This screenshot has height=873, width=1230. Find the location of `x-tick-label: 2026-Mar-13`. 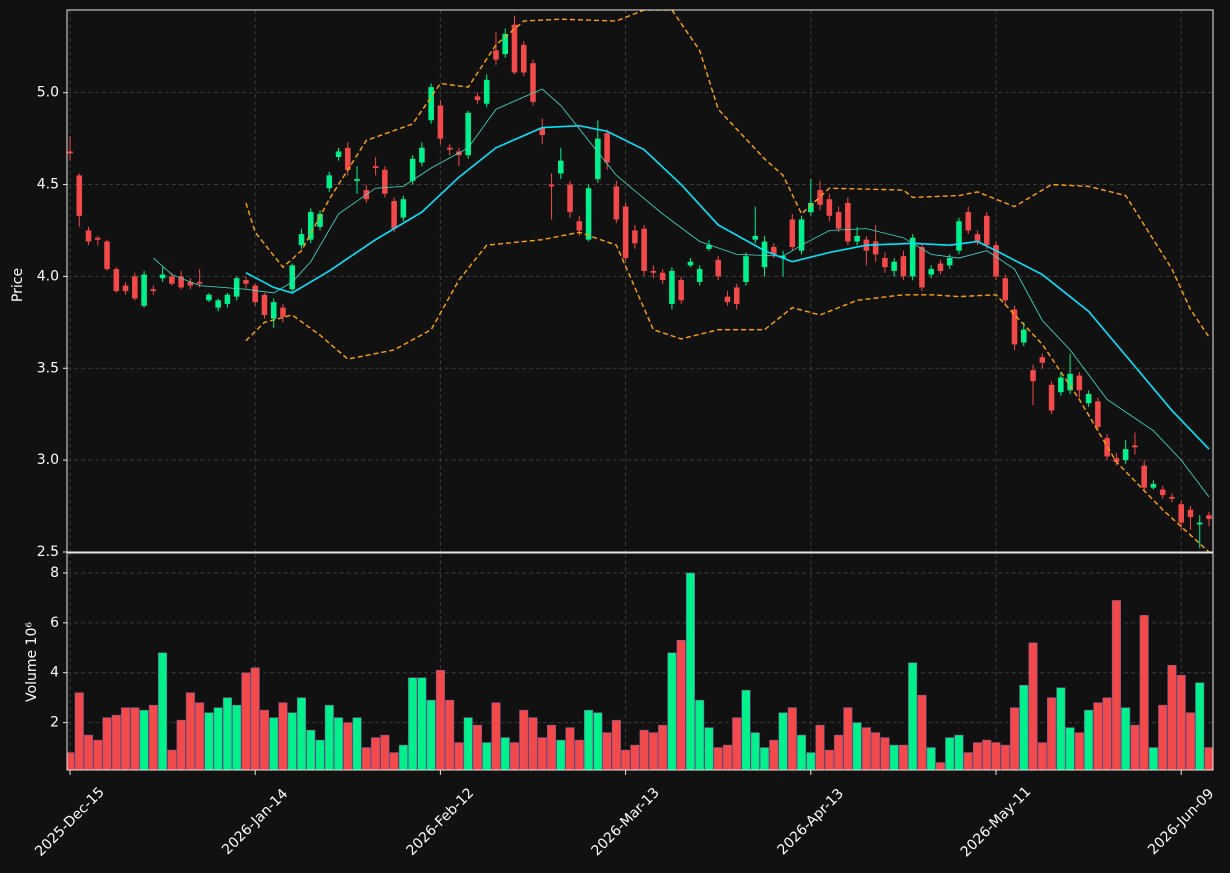

x-tick-label: 2026-Mar-13 is located at coordinates (625, 822).